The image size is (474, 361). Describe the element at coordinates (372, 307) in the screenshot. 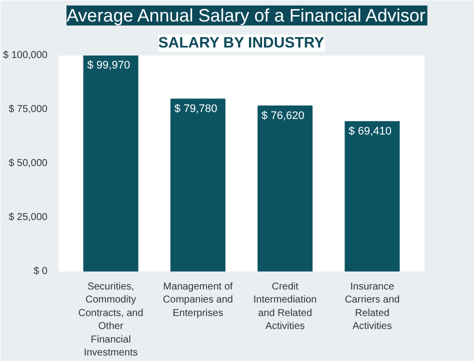

I see `x-tick-label: Insurance Carriers and Related Activities` at that location.